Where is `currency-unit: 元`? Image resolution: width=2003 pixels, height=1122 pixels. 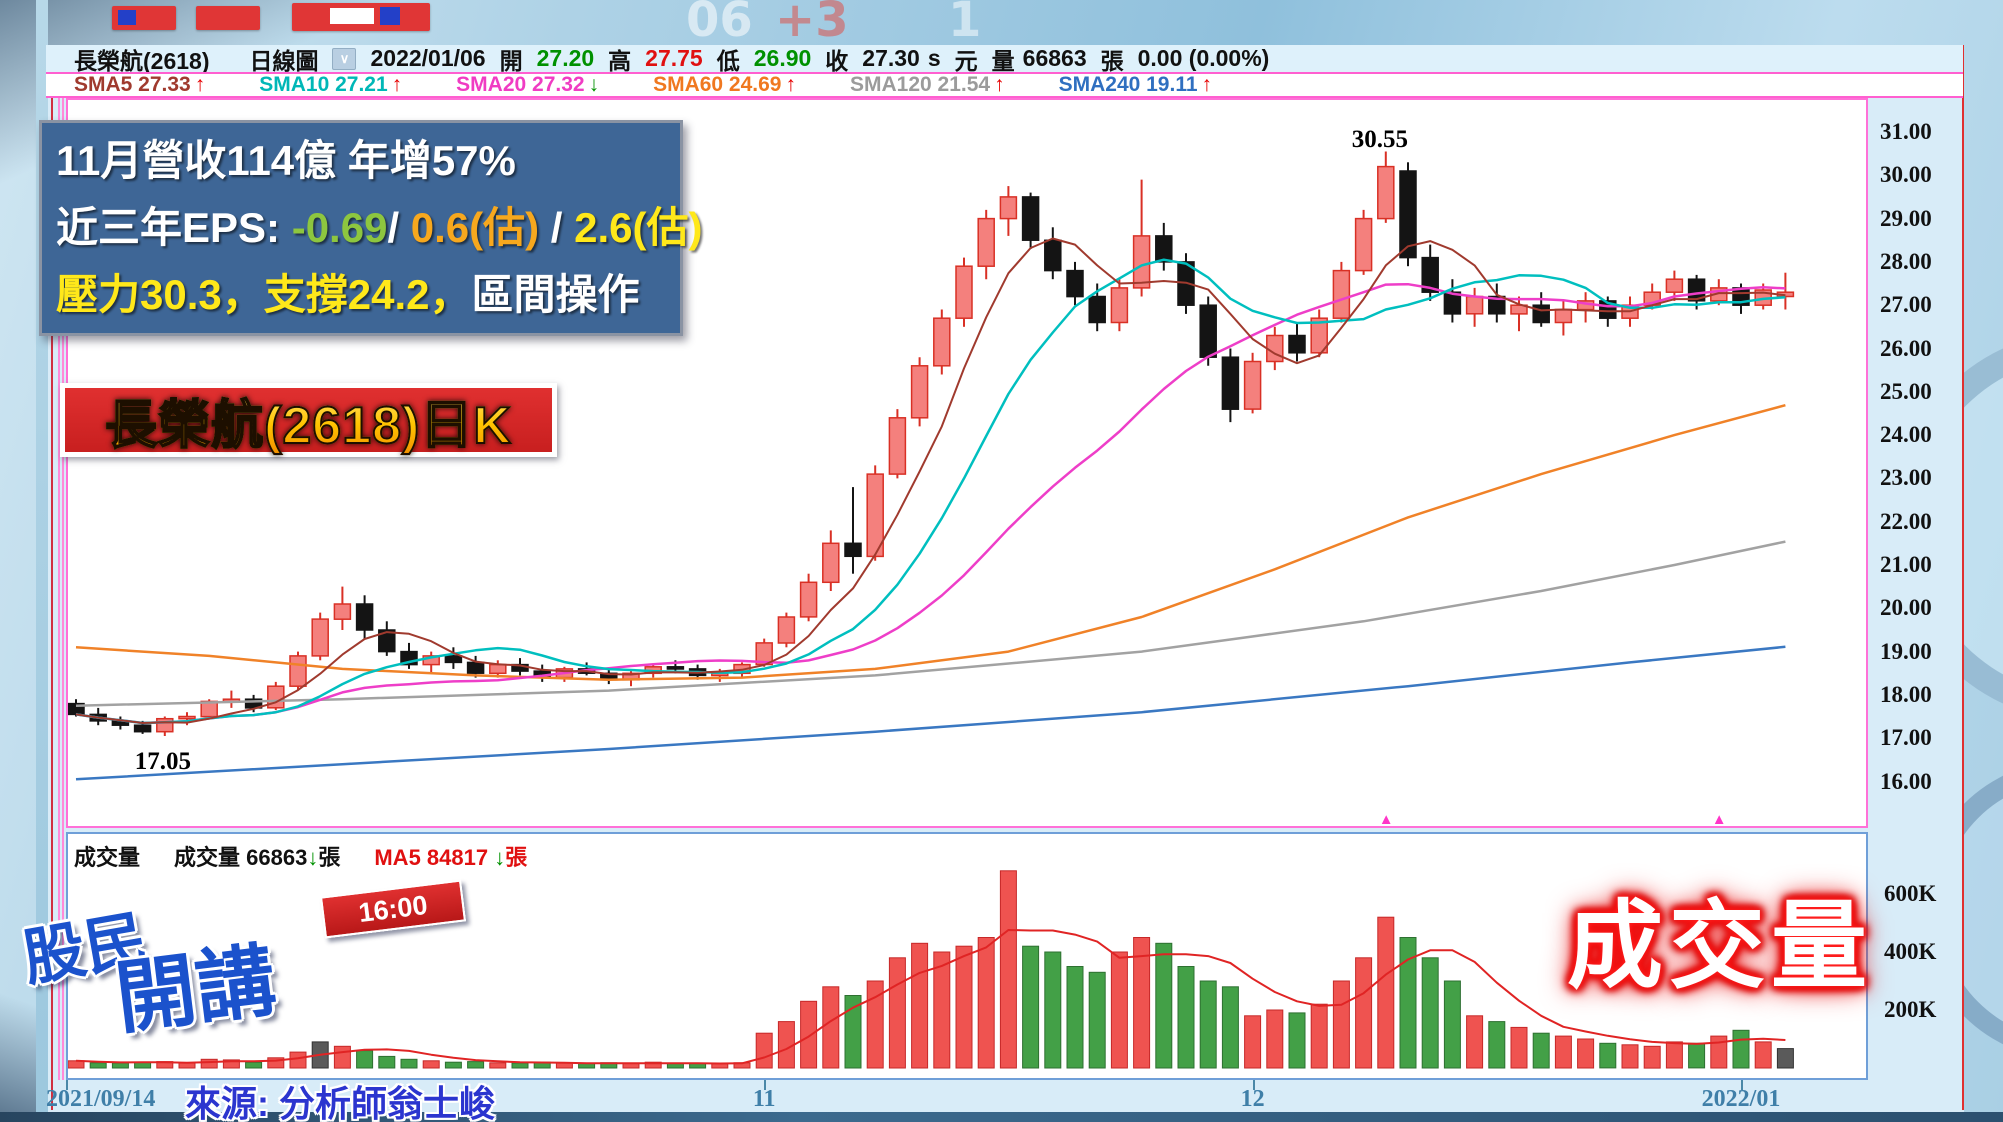
currency-unit: 元 is located at coordinates (966, 60).